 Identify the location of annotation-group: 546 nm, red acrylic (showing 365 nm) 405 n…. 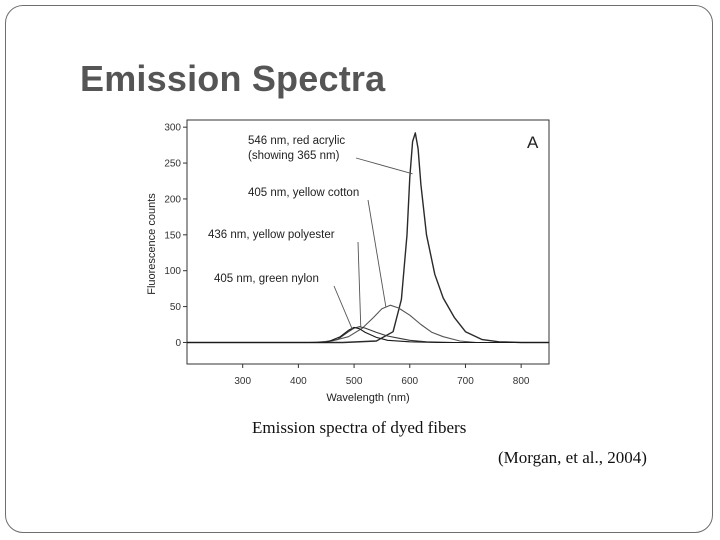
(310, 232).